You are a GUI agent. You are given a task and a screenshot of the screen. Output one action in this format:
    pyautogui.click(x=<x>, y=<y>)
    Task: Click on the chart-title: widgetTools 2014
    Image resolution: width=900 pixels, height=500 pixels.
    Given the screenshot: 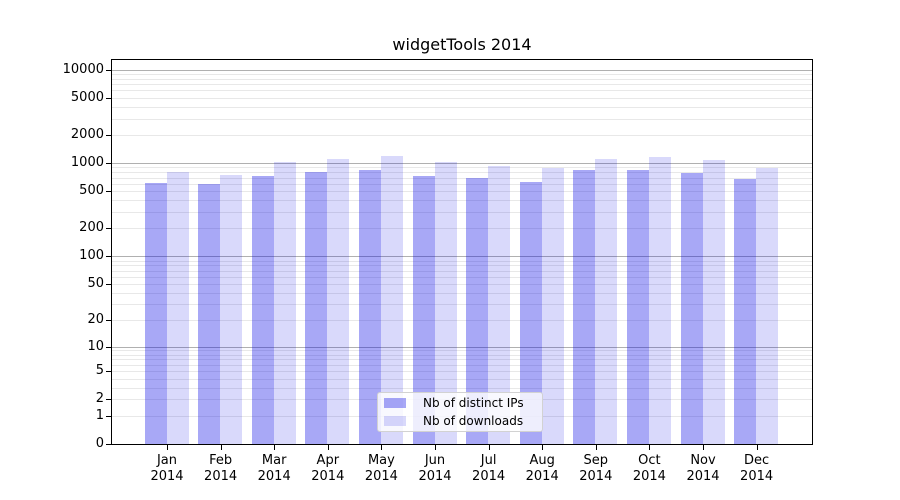 What is the action you would take?
    pyautogui.click(x=462, y=44)
    